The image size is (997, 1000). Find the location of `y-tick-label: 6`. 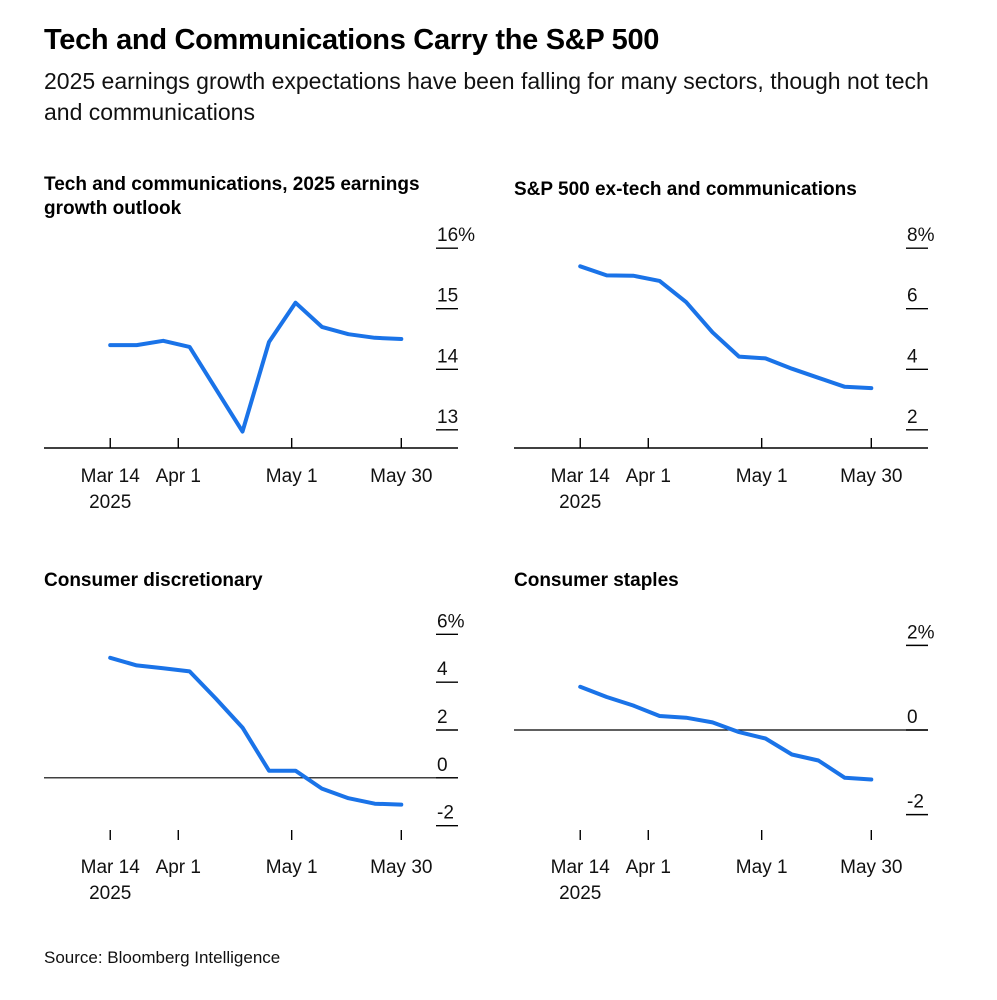

y-tick-label: 6 is located at coordinates (912, 296).